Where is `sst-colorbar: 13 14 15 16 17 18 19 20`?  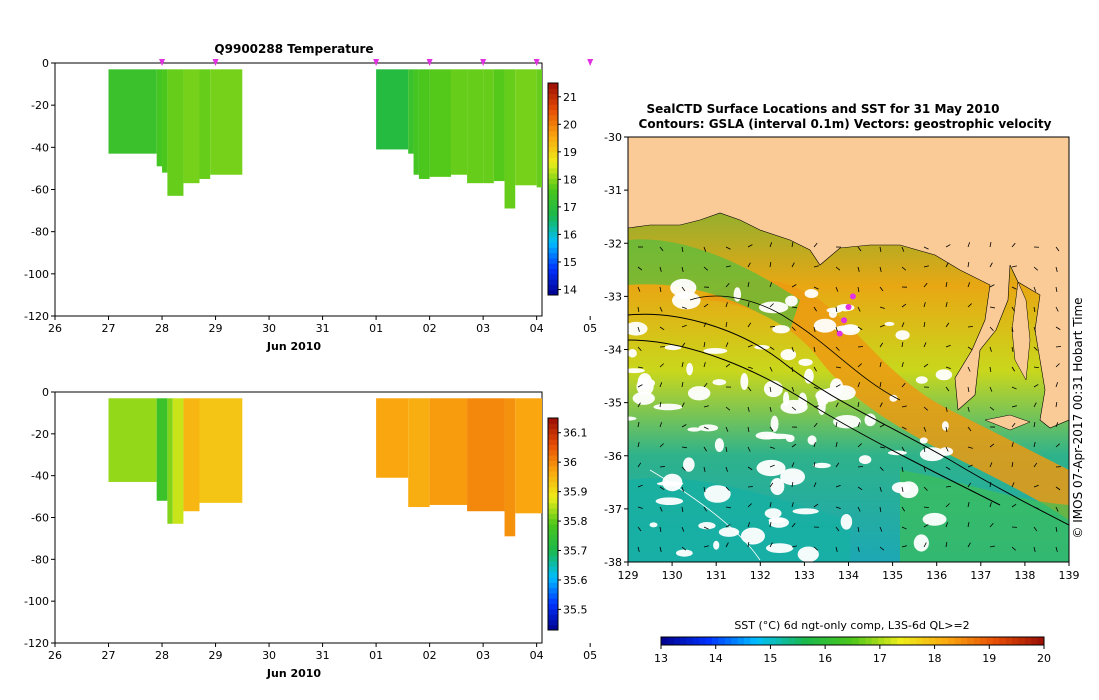 sst-colorbar: 13 14 15 16 17 18 19 20 is located at coordinates (852, 650).